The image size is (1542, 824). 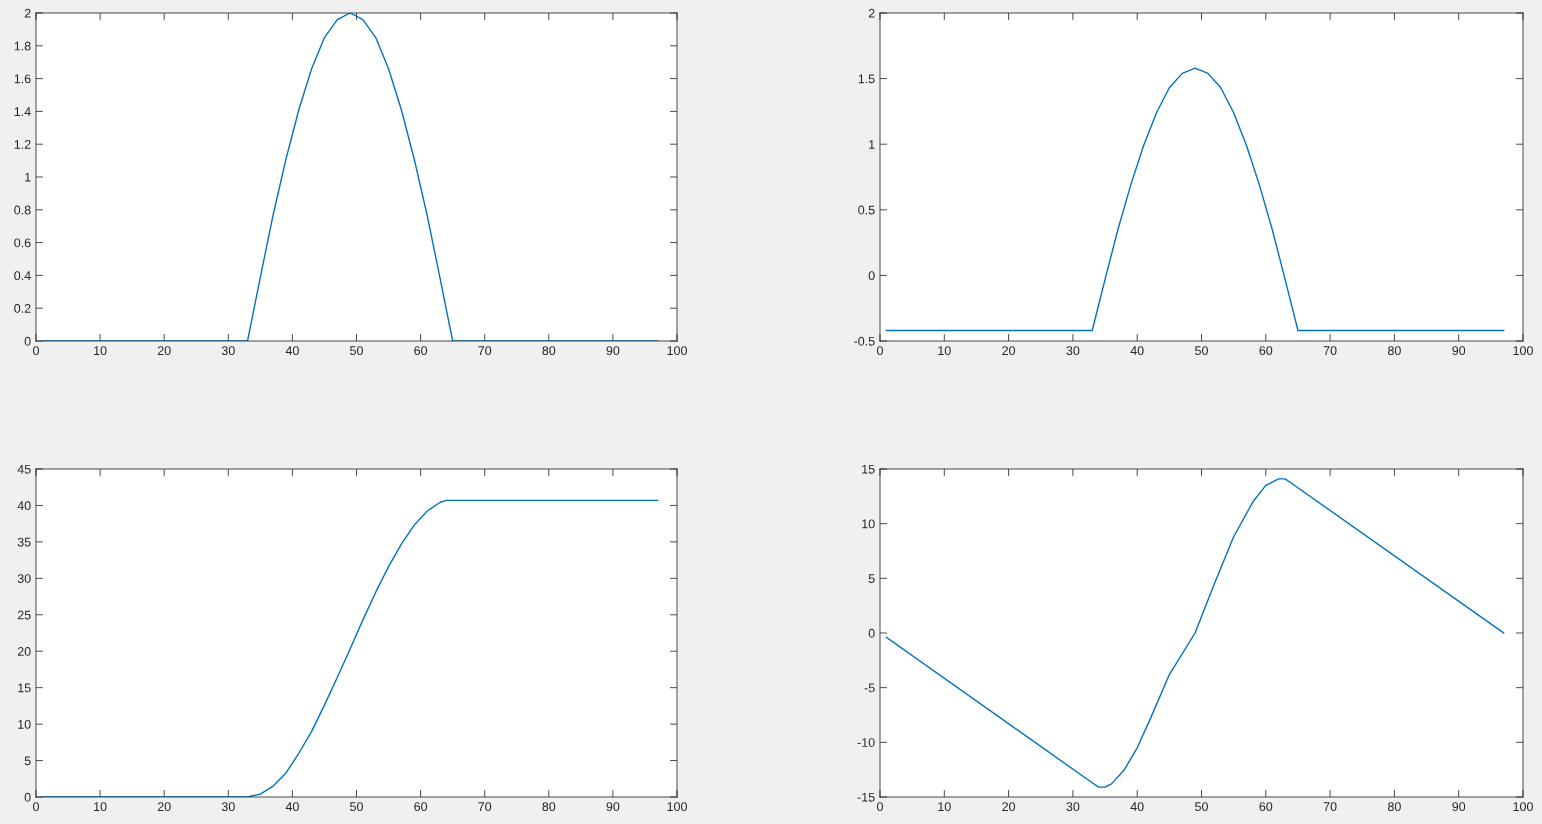 I want to click on y-tick-label: 1.5, so click(x=866, y=79).